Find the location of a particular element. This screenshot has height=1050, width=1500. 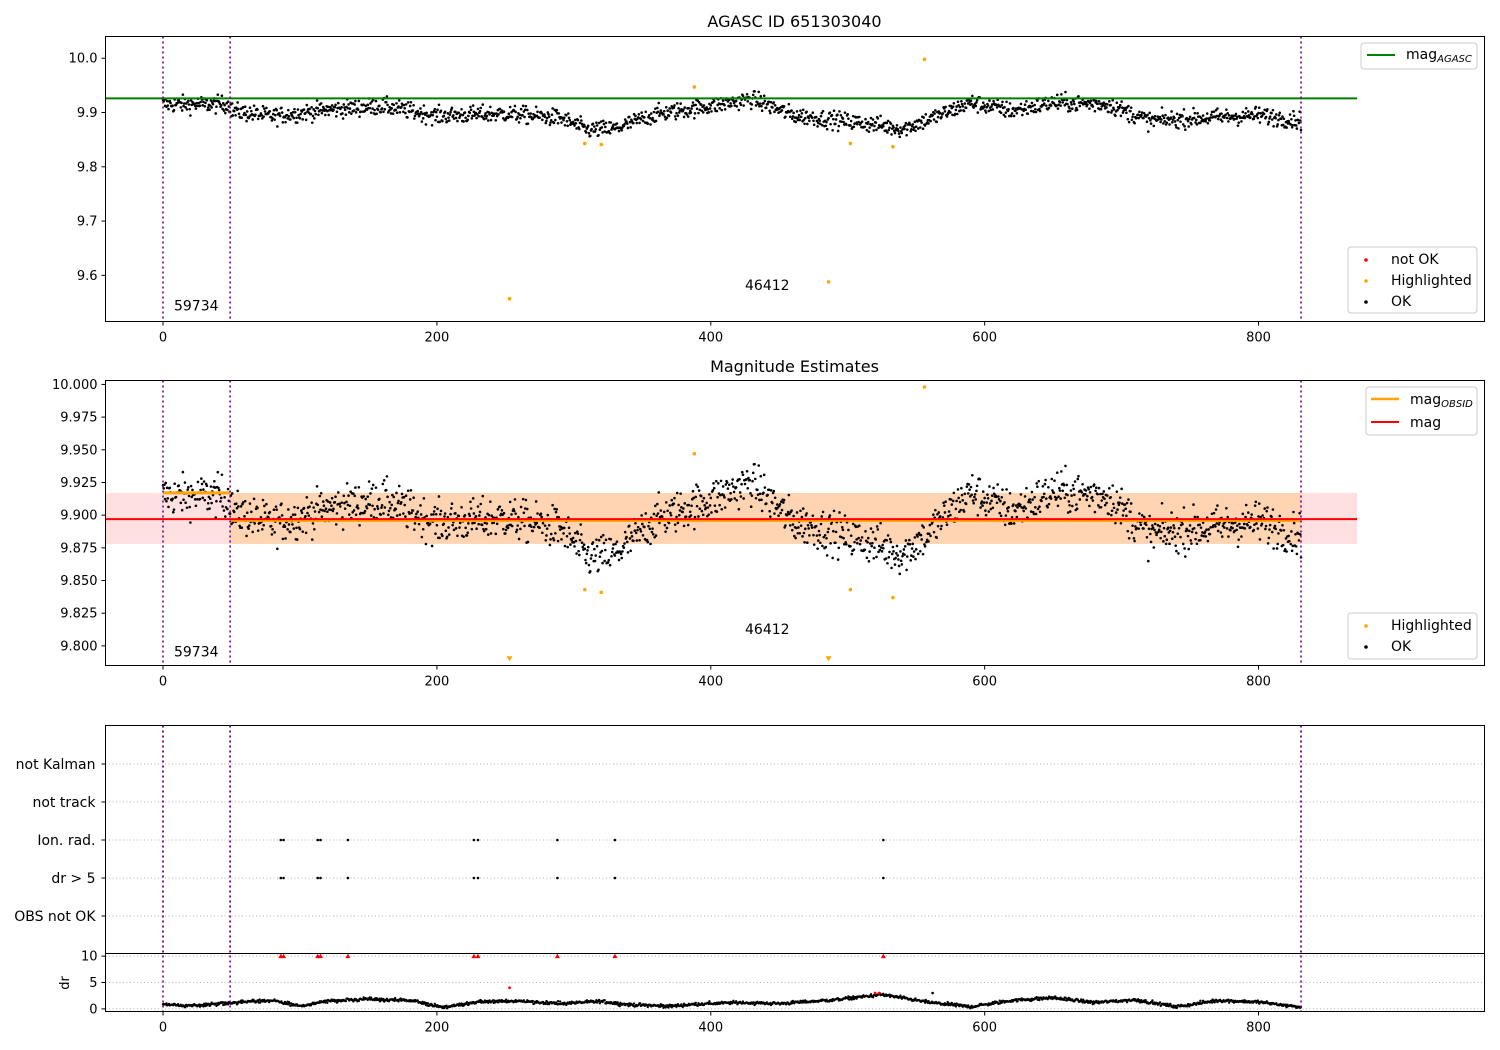

x-tick-label: 200 is located at coordinates (436, 682).